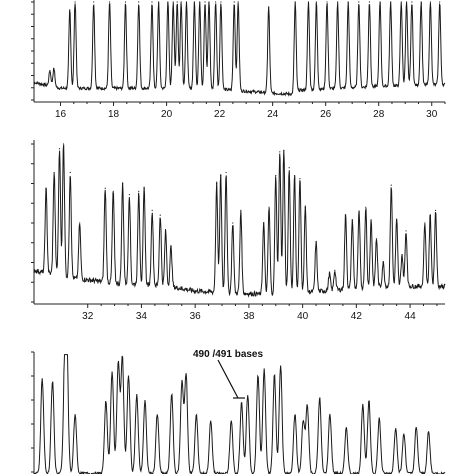  Describe the element at coordinates (432, 114) in the screenshot. I see `x-tick-label: 30` at that location.